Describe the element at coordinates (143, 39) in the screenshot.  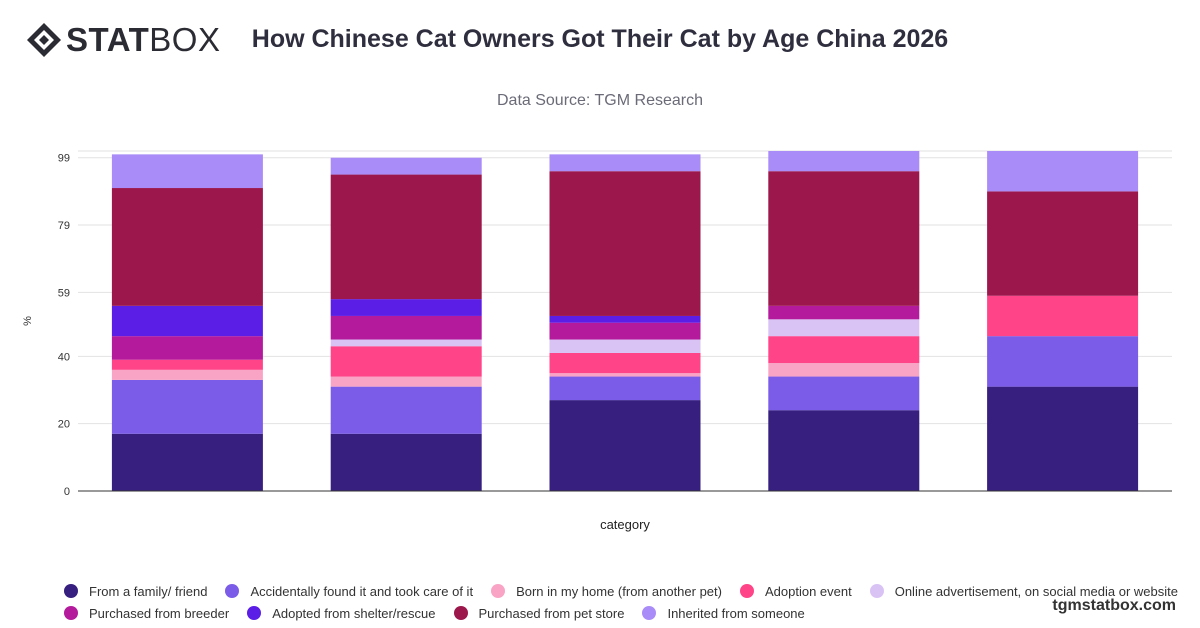
I see `logo-wordmark: STATBOX` at that location.